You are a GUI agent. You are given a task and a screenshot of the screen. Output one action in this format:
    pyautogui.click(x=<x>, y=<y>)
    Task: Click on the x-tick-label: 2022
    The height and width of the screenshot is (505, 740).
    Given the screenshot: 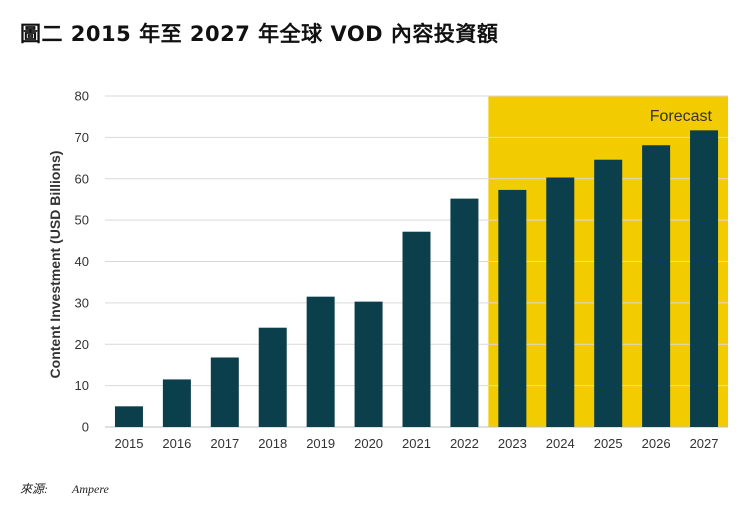 What is the action you would take?
    pyautogui.click(x=464, y=443)
    